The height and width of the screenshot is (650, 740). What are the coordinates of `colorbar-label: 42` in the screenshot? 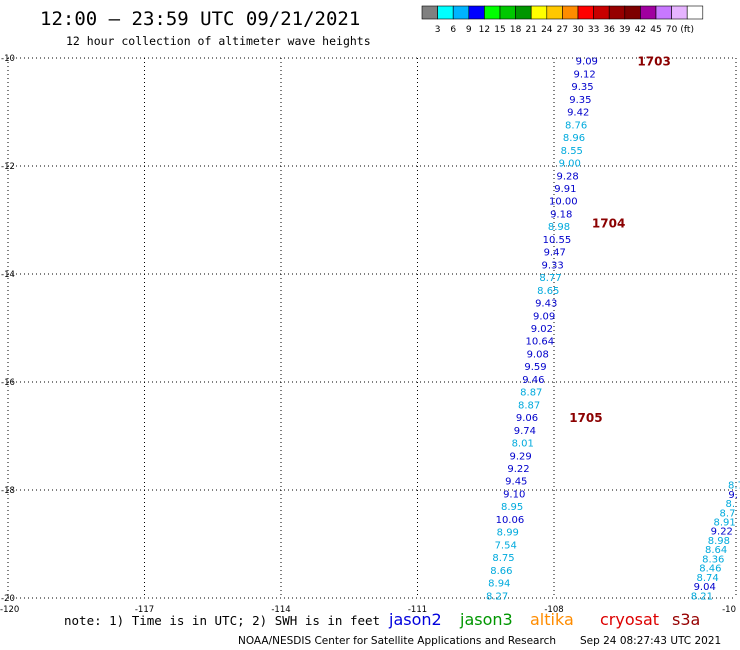 It's located at (640, 30).